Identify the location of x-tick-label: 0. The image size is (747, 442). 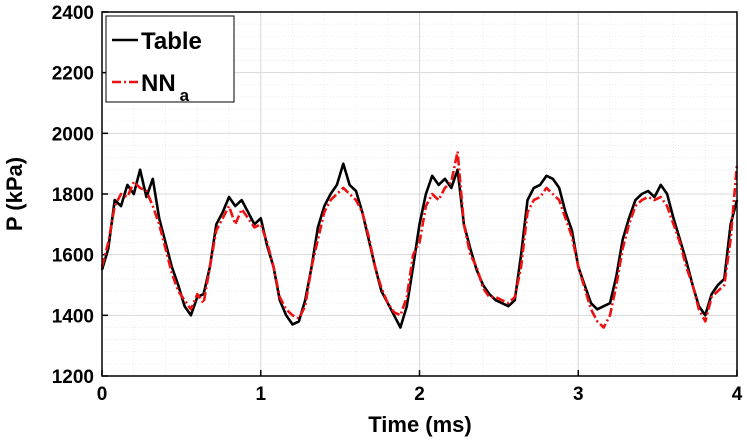
(102, 394).